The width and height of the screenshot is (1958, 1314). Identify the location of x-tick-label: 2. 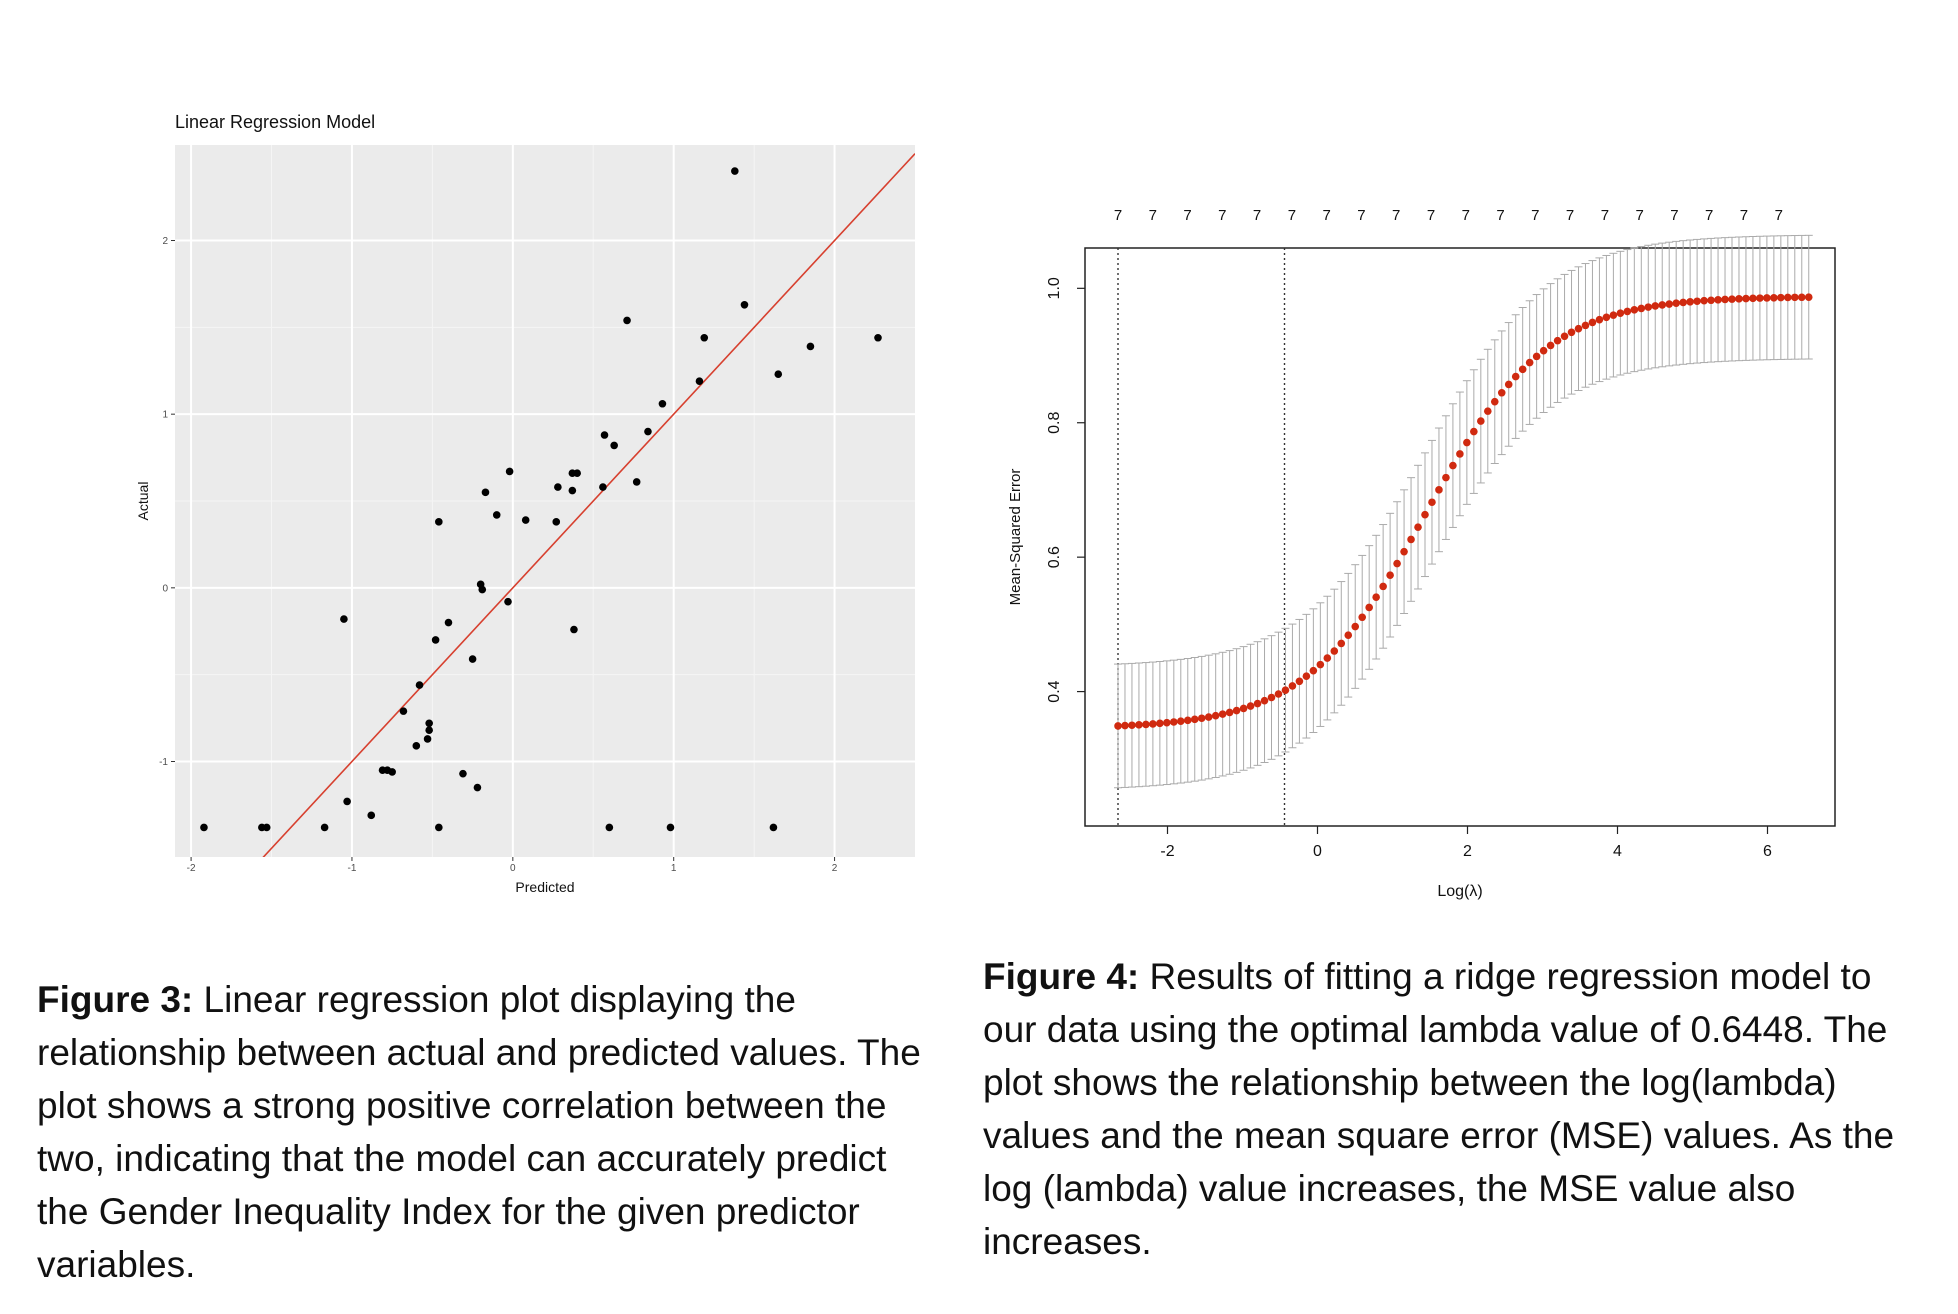
(1467, 851).